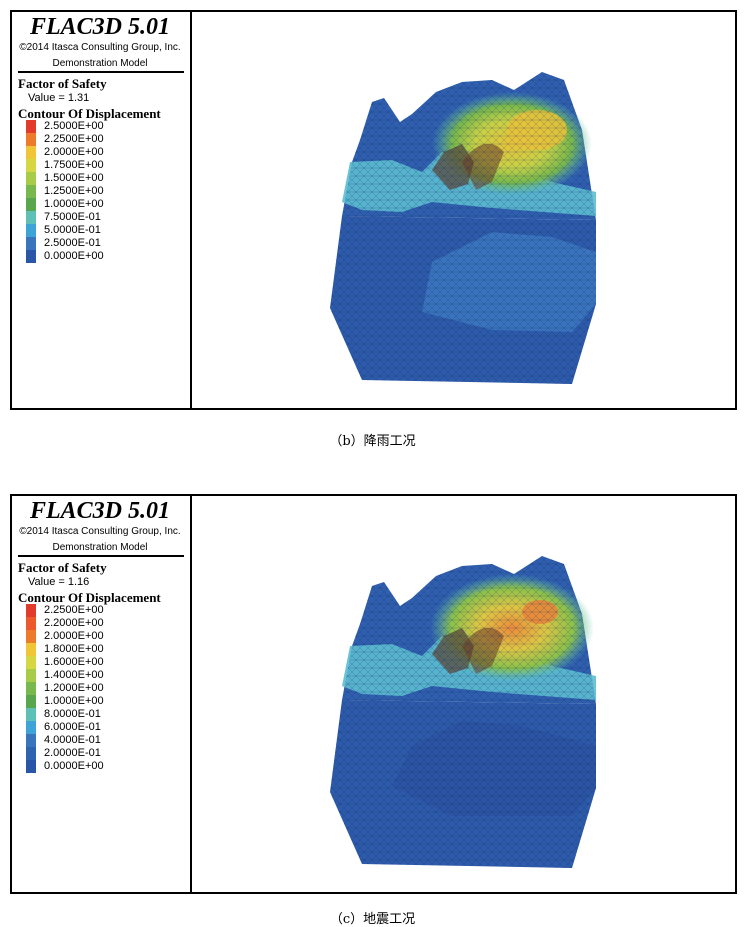 This screenshot has height=927, width=745. What do you see at coordinates (59, 582) in the screenshot?
I see `fos-value: Value = 1.16` at bounding box center [59, 582].